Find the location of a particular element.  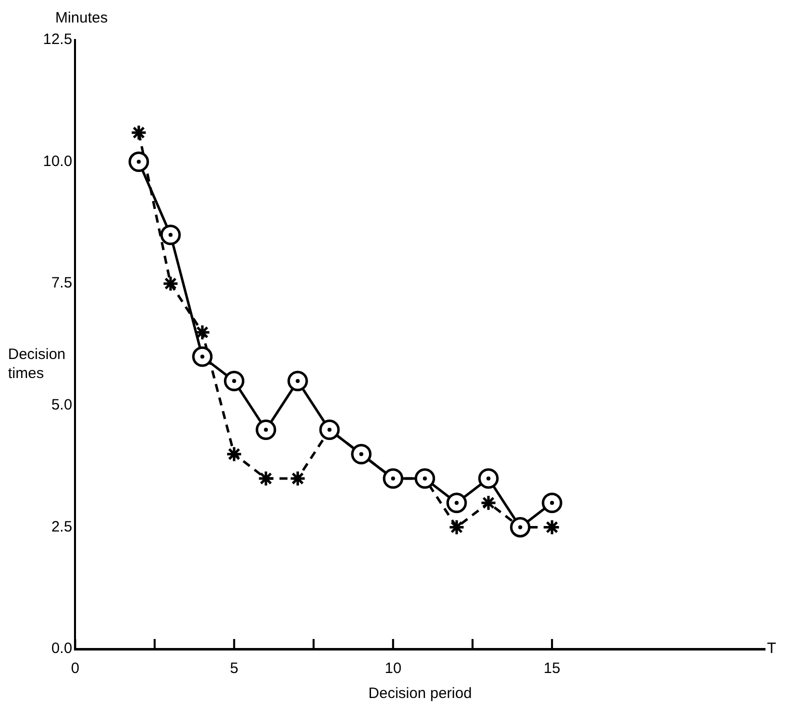

x-tick-label: 10 is located at coordinates (393, 669).